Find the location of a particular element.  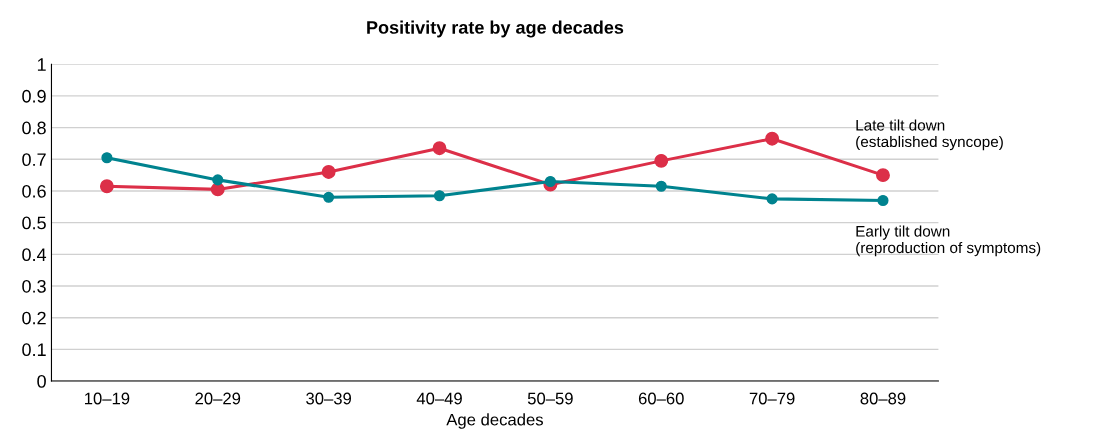

series-label: Early tilt down (reproduction of symptoms) is located at coordinates (948, 241).